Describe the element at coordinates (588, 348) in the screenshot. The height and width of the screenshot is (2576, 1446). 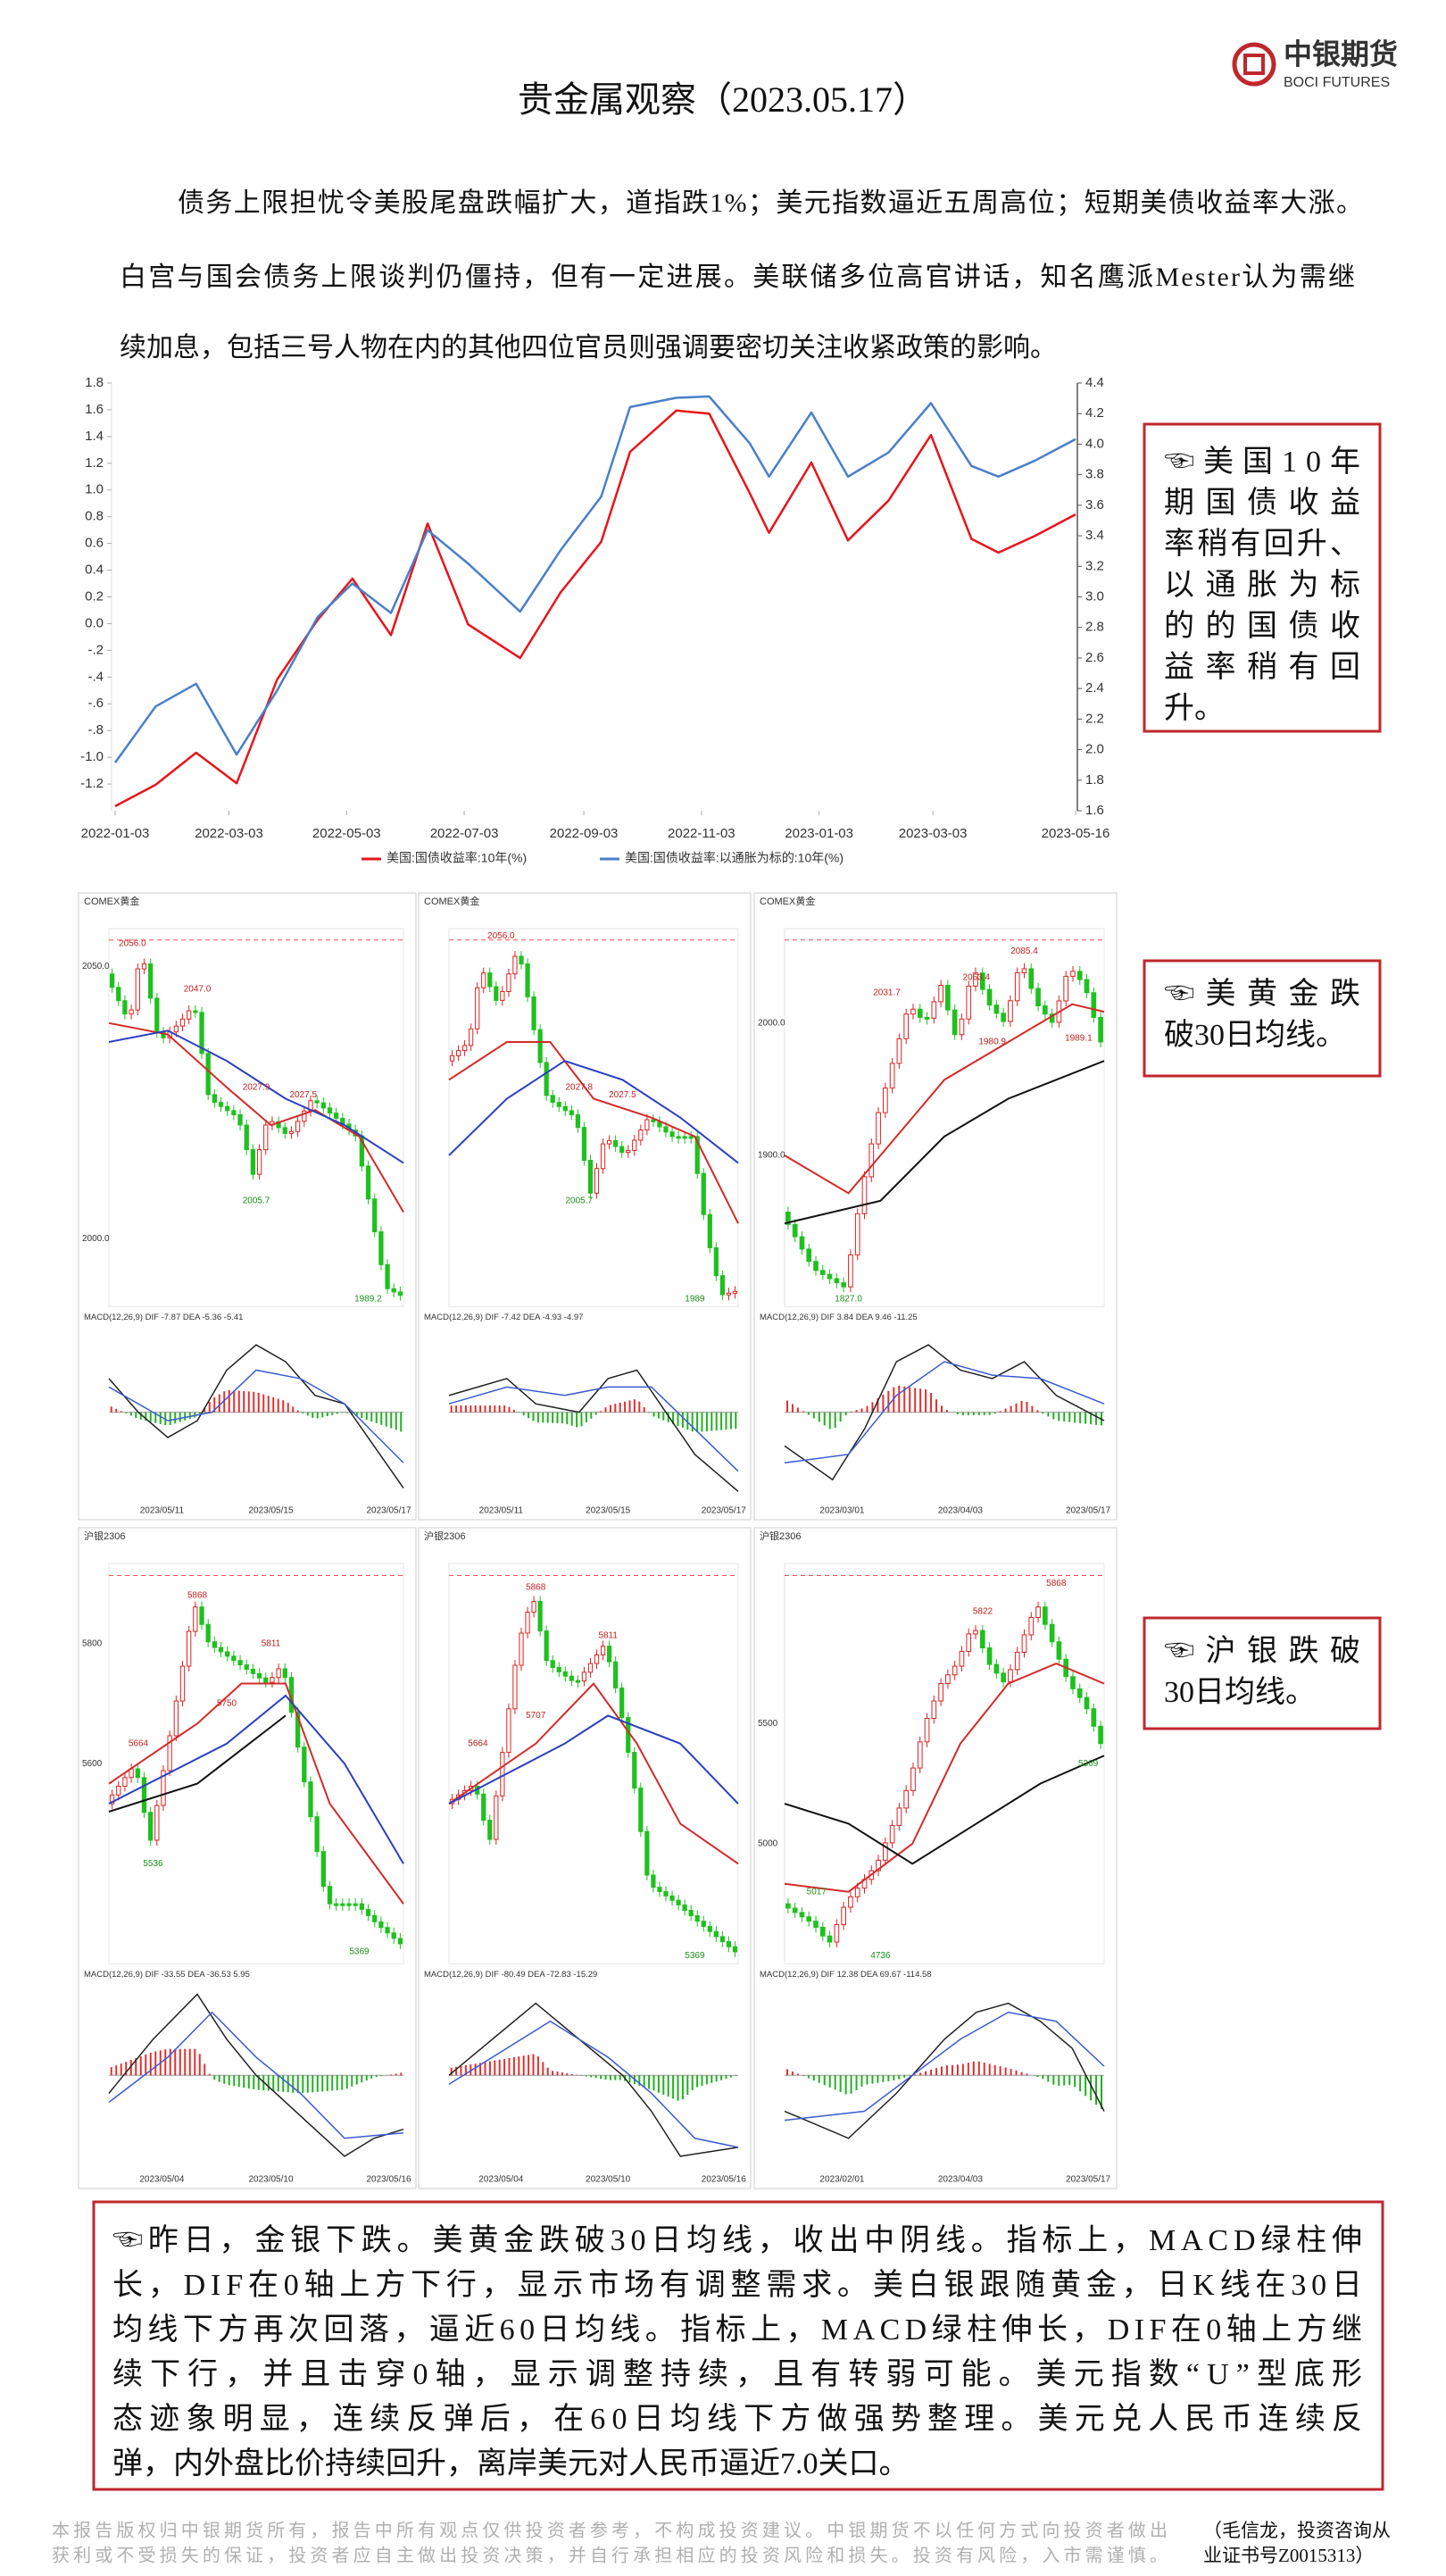
I see `intro-line: 续加息，包括三号人物在内的其他四位官员则强调要密切关注收紧政策的影响。` at that location.